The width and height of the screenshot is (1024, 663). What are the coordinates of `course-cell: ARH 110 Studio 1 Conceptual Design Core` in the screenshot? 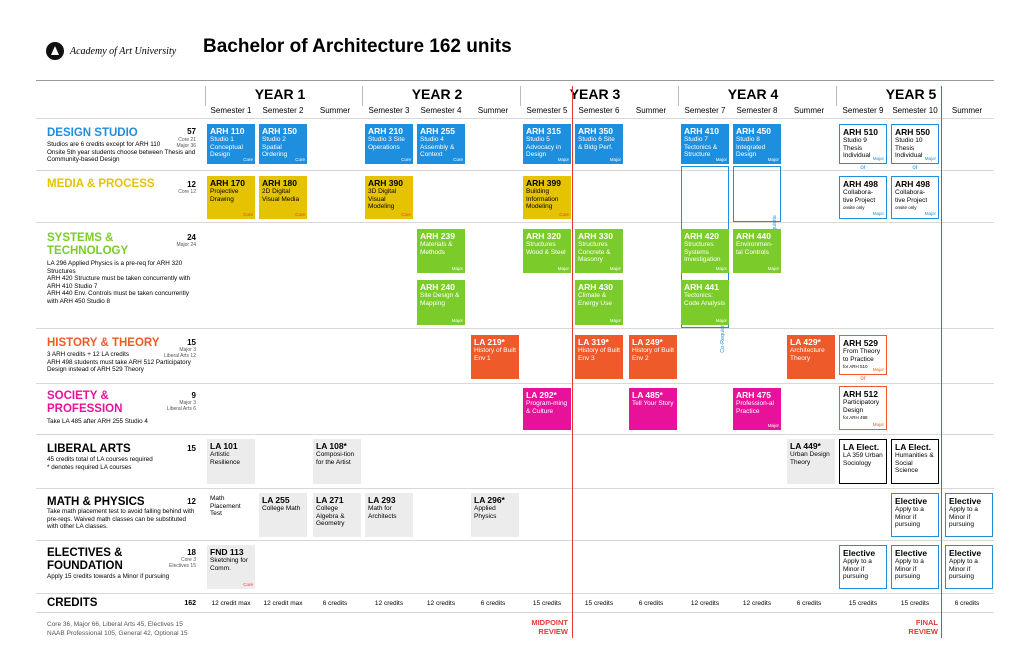 It's located at (231, 144).